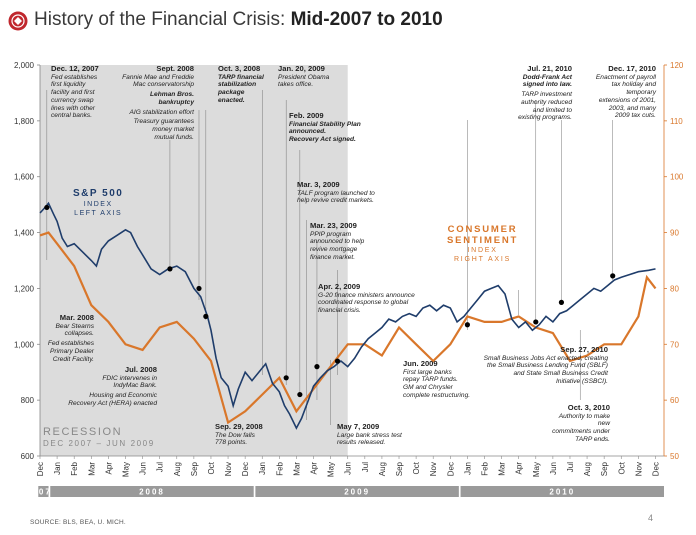 The height and width of the screenshot is (535, 696). Describe the element at coordinates (73, 108) in the screenshot. I see `annotation-text: lines with other` at that location.